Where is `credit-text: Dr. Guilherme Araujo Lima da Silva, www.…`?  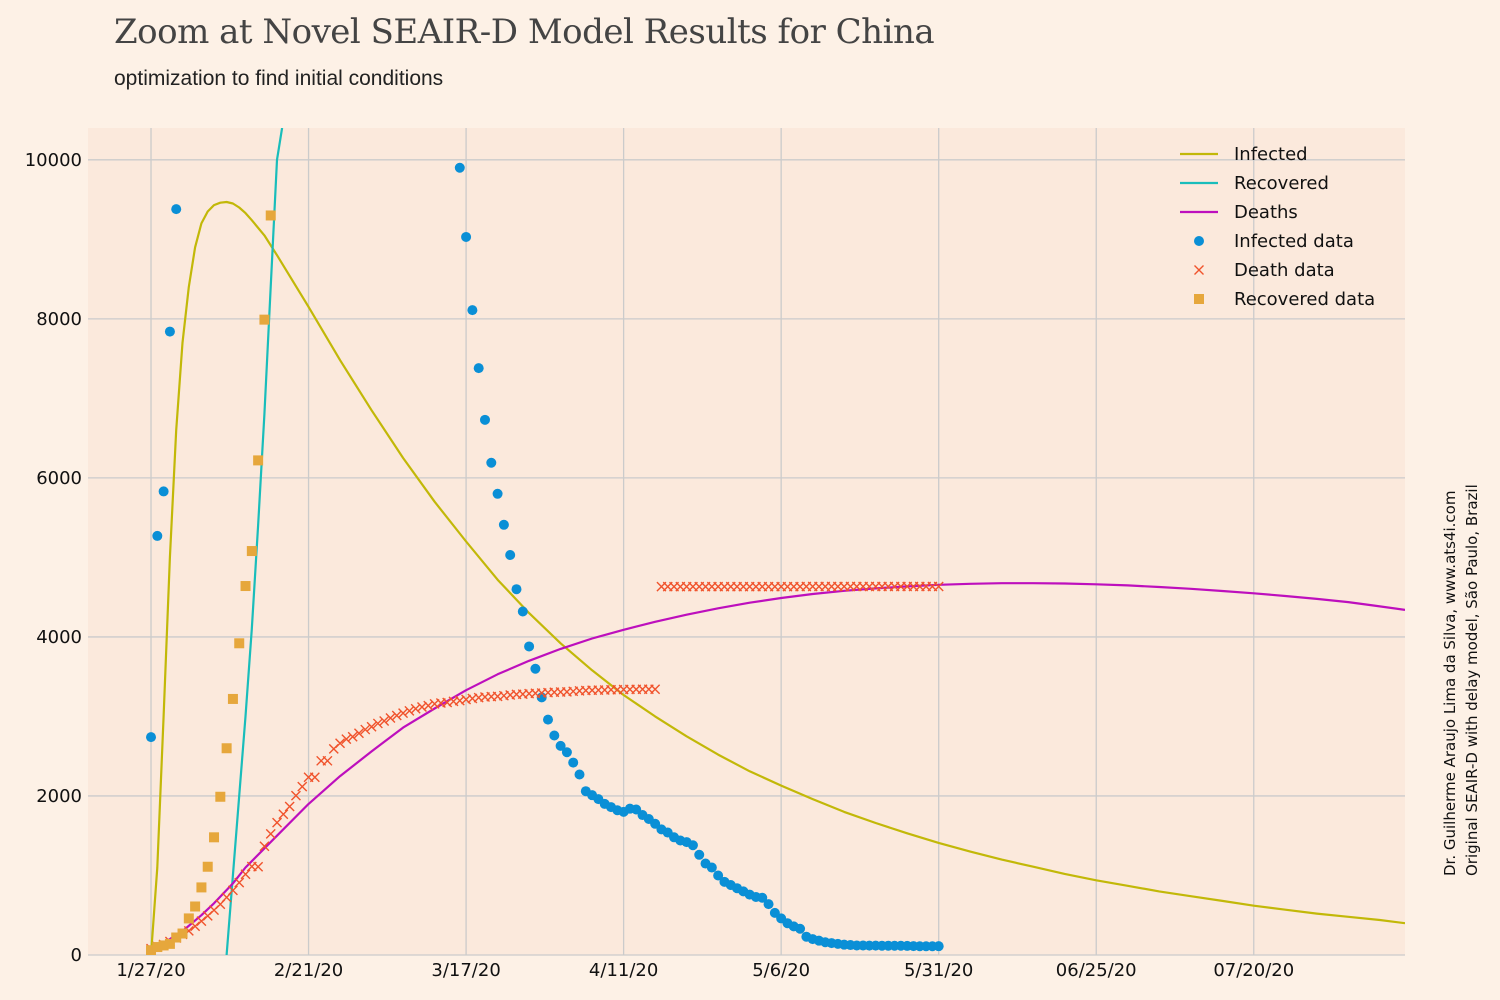 credit-text: Dr. Guilherme Araujo Lima da Silva, www.… is located at coordinates (1461, 680).